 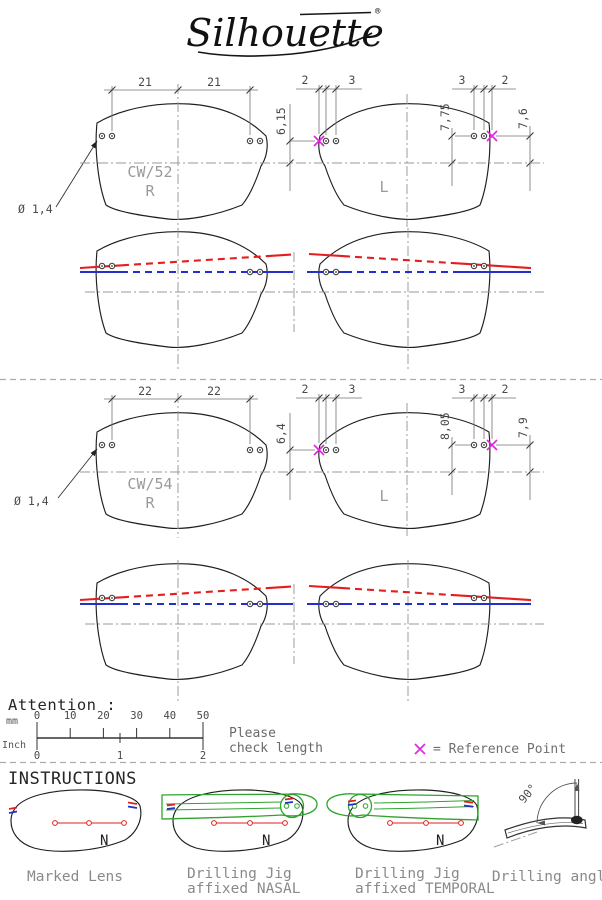 I want to click on brand-name: Silhouette, so click(x=285, y=33).